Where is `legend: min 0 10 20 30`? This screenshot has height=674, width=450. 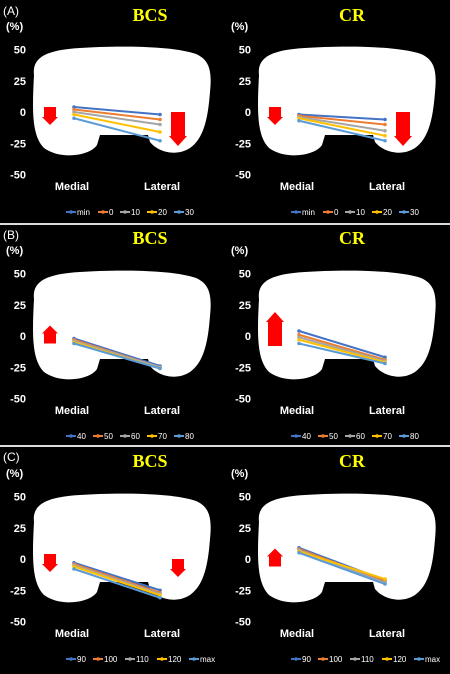 legend: min 0 10 20 30 is located at coordinates (355, 212).